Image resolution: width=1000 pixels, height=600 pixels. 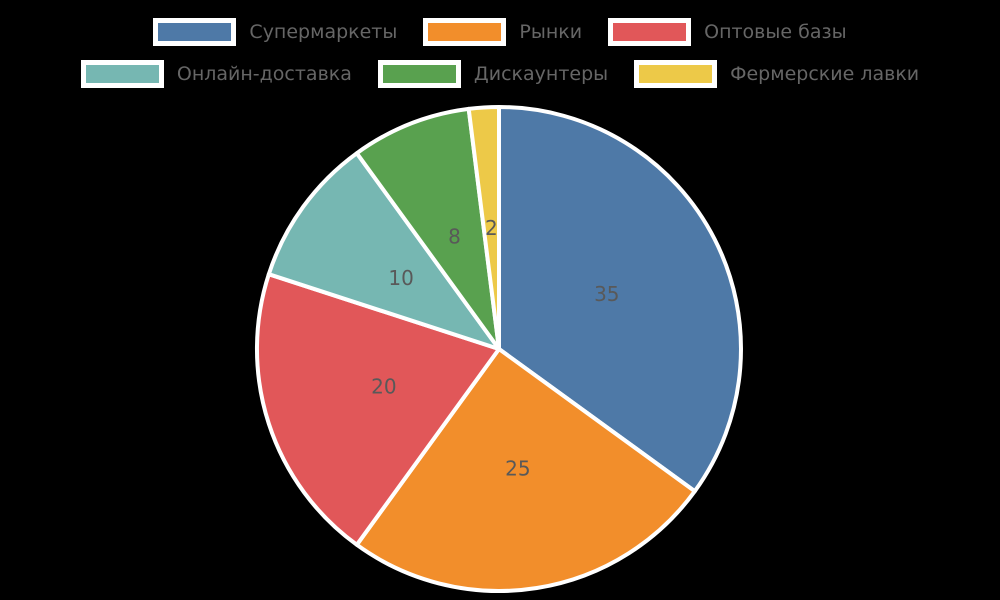 I want to click on legend-label-markets: Рынки, so click(x=551, y=32).